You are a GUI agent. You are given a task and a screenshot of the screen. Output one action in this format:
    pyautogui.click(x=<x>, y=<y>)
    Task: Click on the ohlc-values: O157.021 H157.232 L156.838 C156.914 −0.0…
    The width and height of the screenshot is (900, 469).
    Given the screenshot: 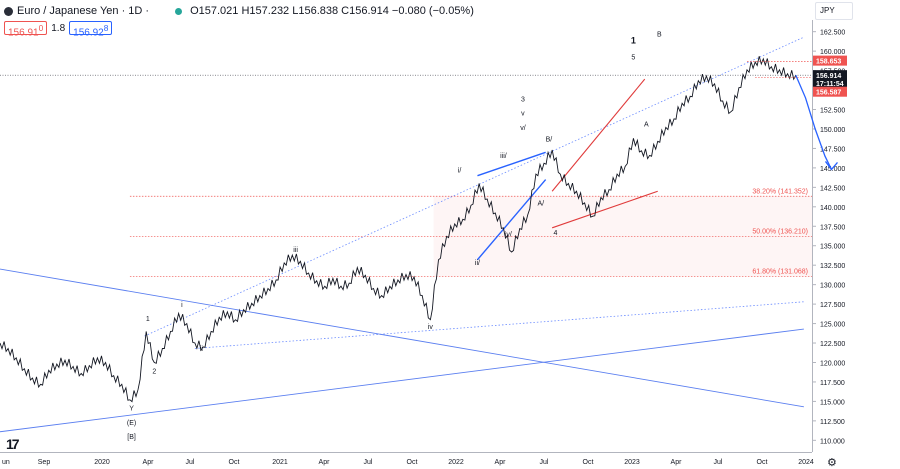 What is the action you would take?
    pyautogui.click(x=332, y=11)
    